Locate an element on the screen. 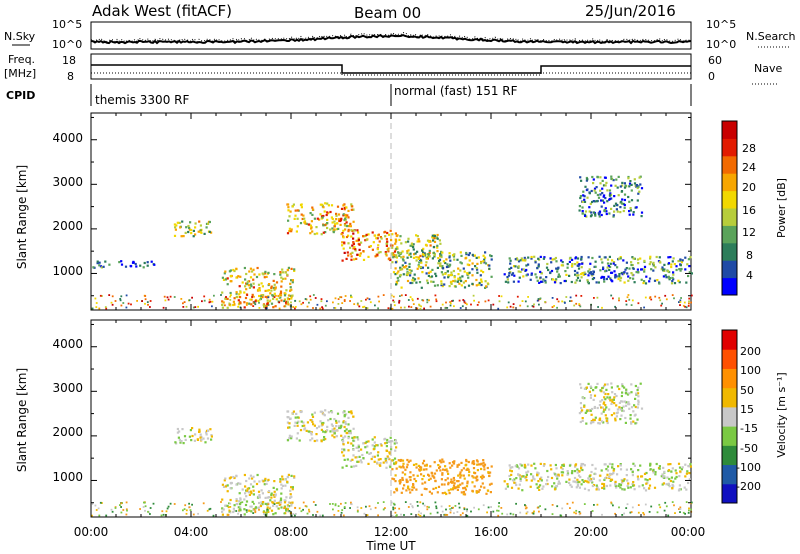  power-cbar-label: Power [dB] is located at coordinates (781, 208).